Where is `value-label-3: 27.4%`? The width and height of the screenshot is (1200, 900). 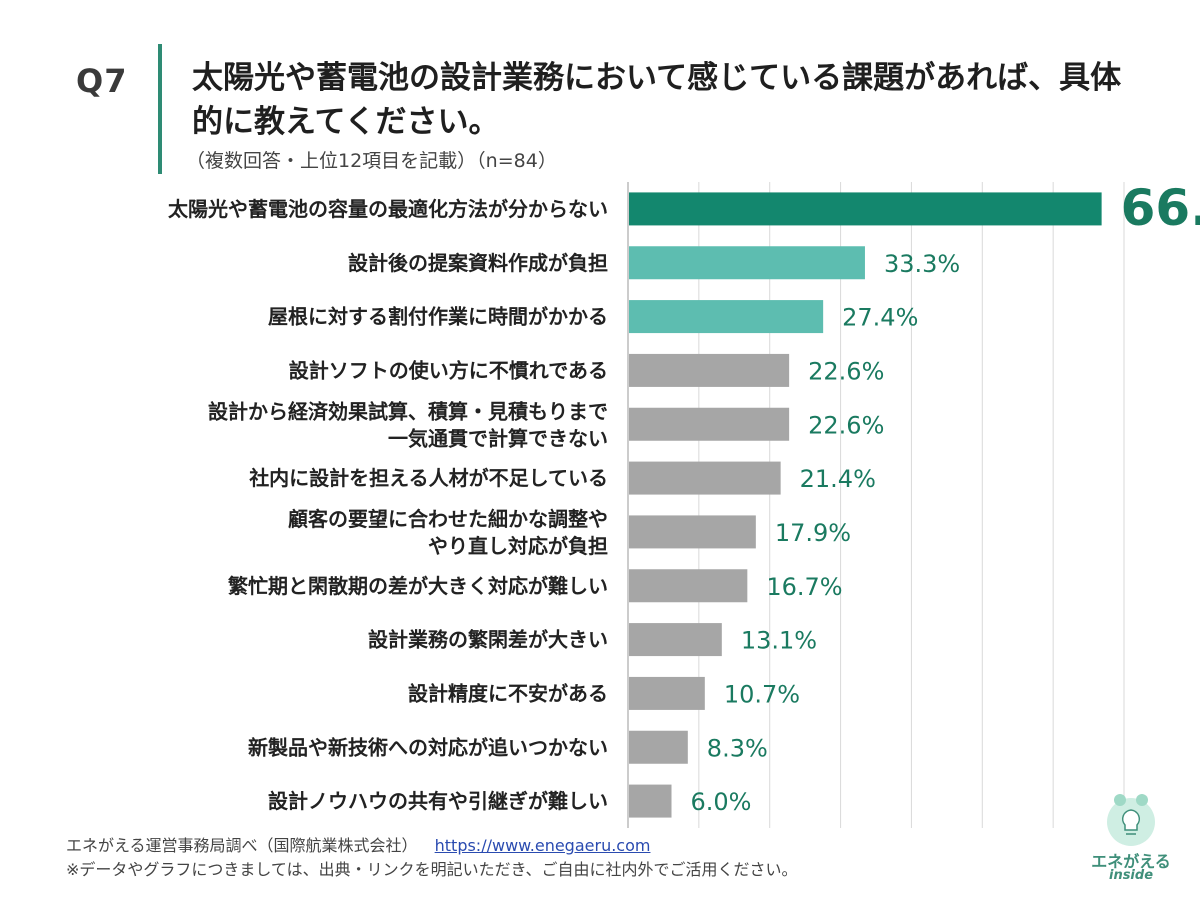 value-label-3: 27.4% is located at coordinates (880, 318).